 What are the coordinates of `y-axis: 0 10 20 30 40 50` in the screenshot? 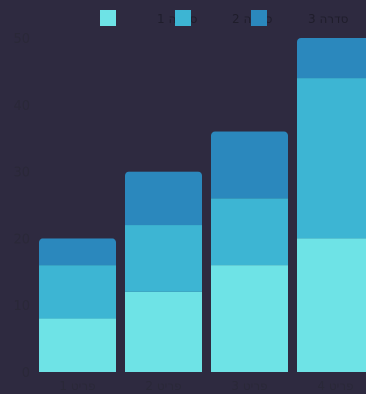 It's located at (21, 206).